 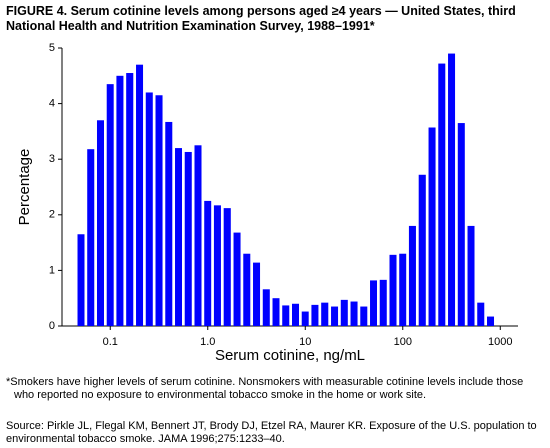 I want to click on x-tick-label: 1.0, so click(x=207, y=342).